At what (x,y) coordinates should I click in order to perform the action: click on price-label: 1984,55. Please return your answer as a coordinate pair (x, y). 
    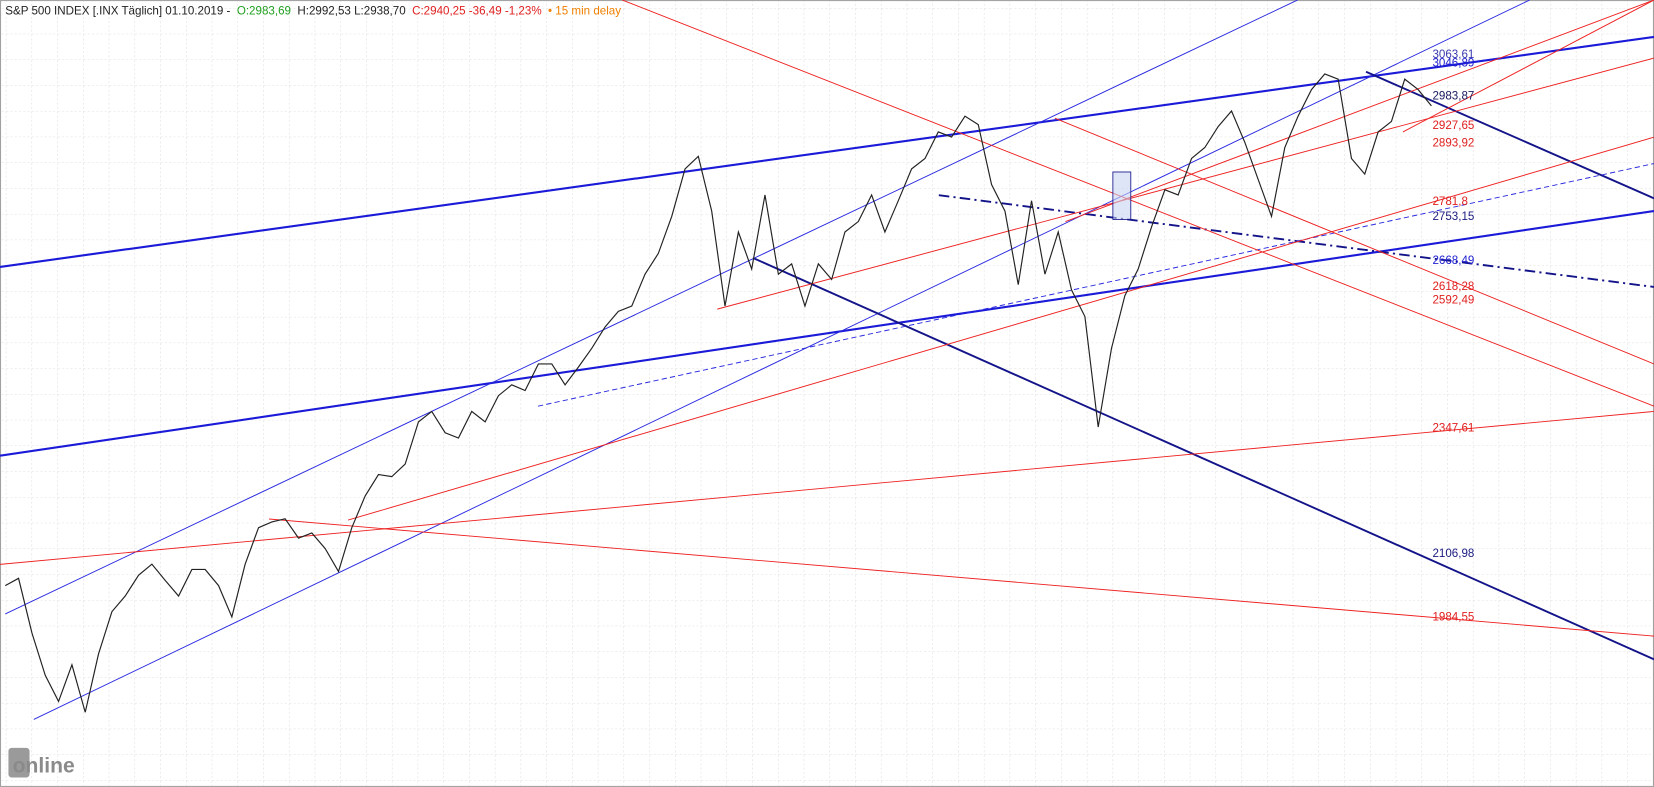
    Looking at the image, I should click on (1453, 617).